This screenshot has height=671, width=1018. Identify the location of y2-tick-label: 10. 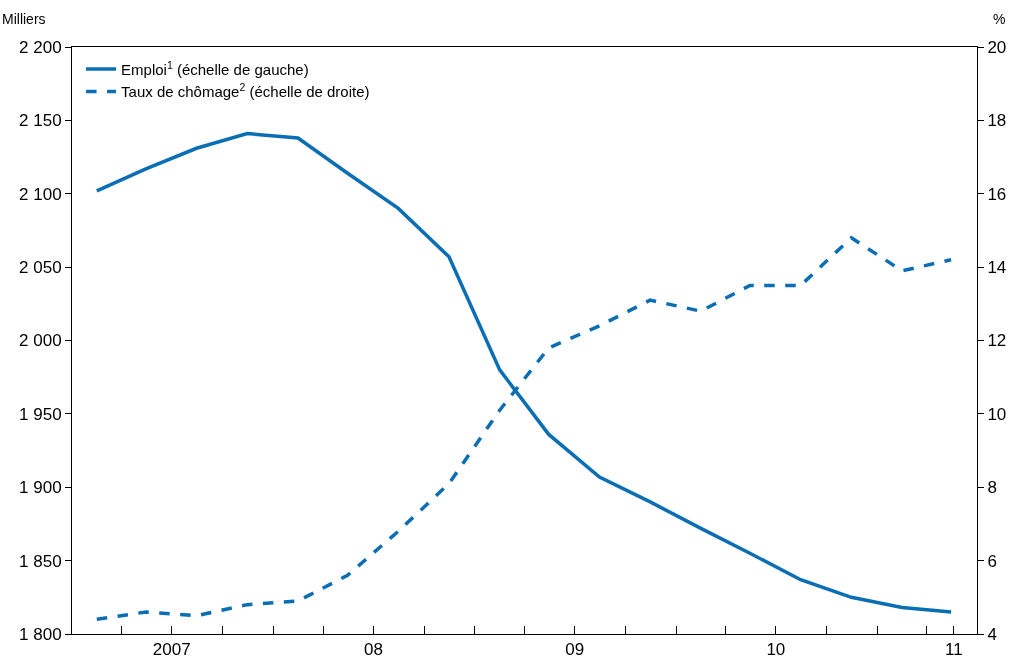
(997, 414).